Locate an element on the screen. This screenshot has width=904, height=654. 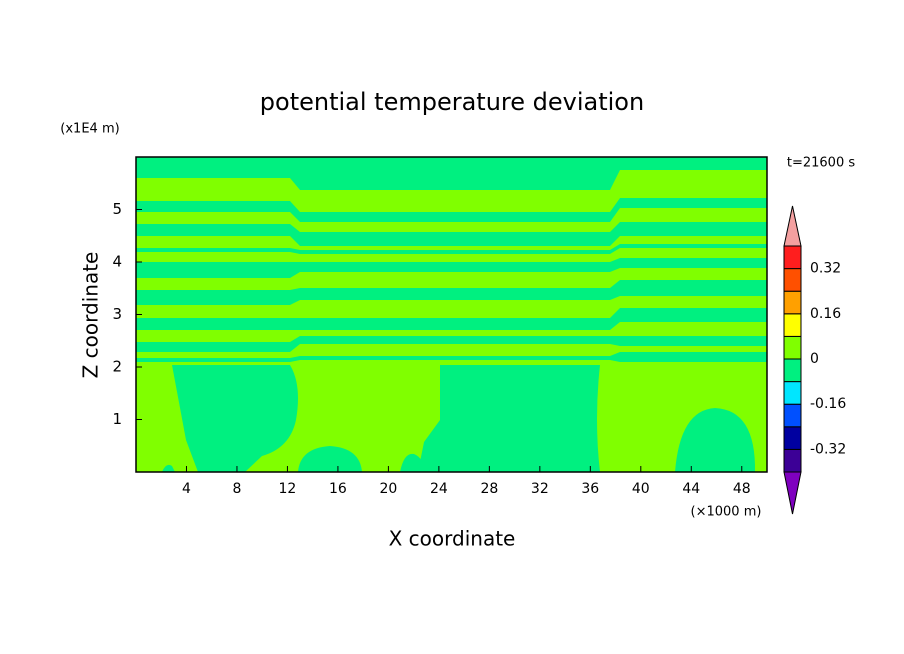
y-tick-label: 1 is located at coordinates (117, 419).